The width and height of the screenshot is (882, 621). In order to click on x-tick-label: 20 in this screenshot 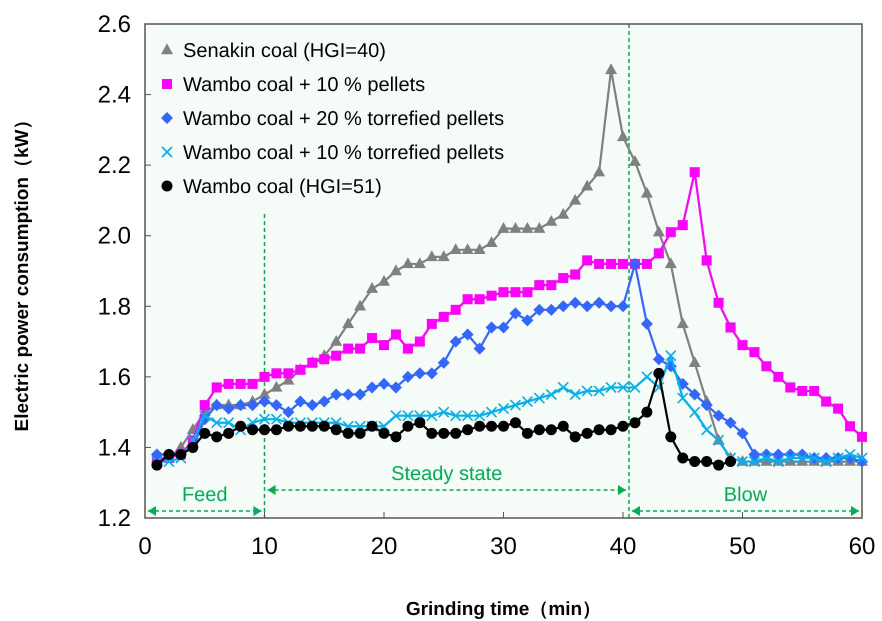, I will do `click(384, 546)`.